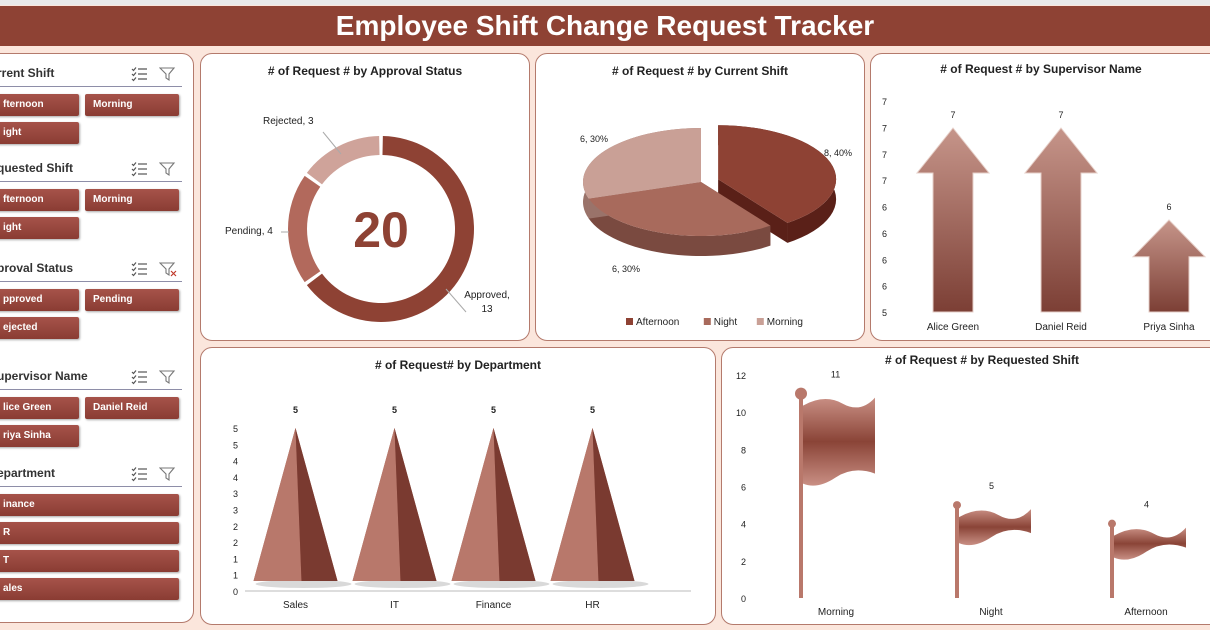 This screenshot has height=630, width=1210. I want to click on data-label: 4, so click(1146, 505).